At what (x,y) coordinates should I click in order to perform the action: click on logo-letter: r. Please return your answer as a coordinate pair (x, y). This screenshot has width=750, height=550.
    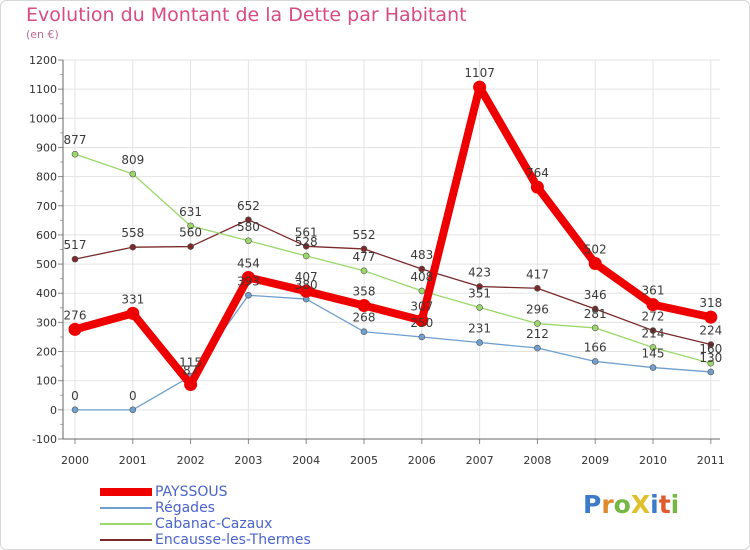
    Looking at the image, I should click on (607, 504).